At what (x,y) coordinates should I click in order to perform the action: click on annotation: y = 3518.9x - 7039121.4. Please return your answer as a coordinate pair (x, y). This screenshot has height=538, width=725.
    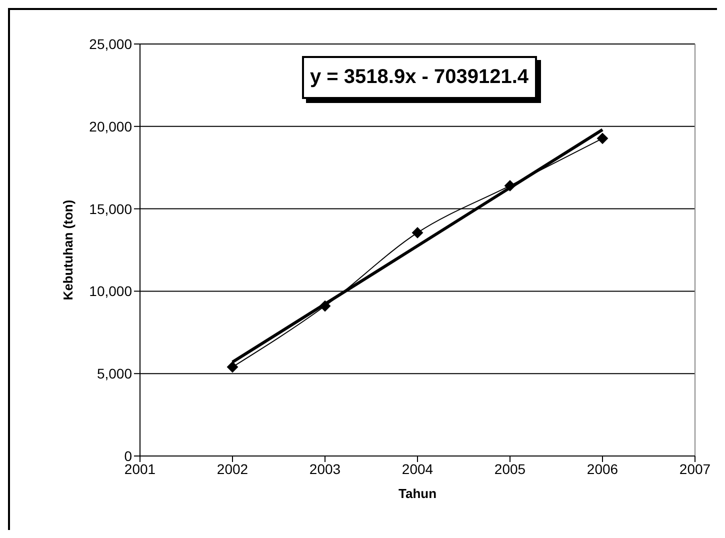
    Looking at the image, I should click on (419, 77).